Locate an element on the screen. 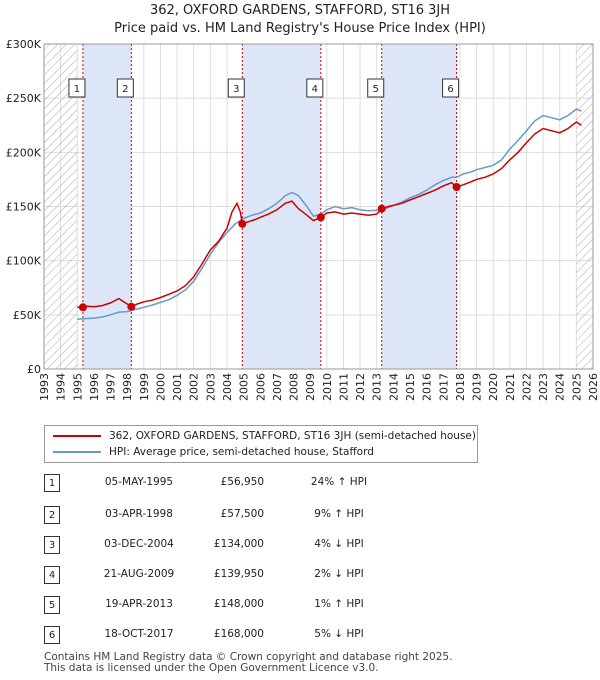 This screenshot has height=680, width=600. transaction-number: 6 is located at coordinates (52, 635).